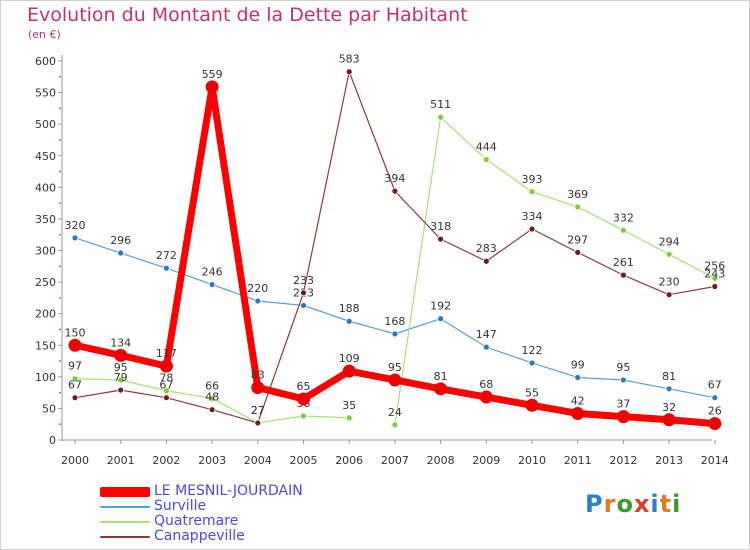 This screenshot has height=550, width=750. What do you see at coordinates (349, 460) in the screenshot?
I see `x-tick-label: 2006` at bounding box center [349, 460].